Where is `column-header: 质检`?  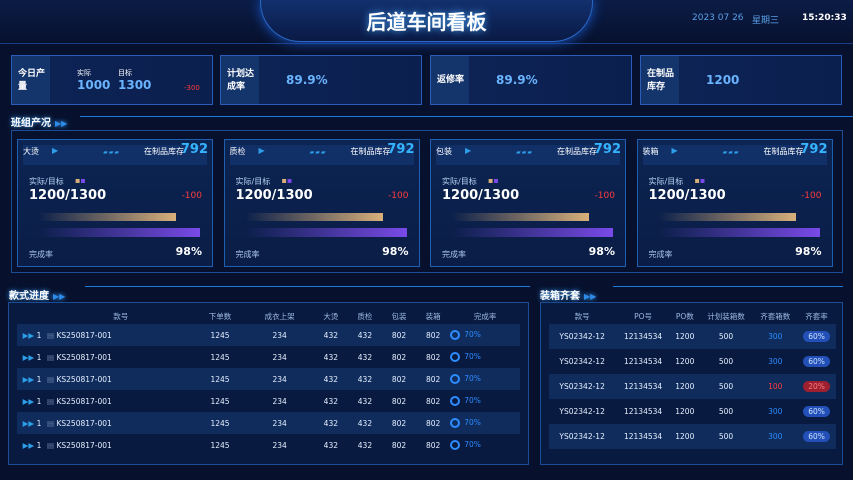
column-header: 质检 is located at coordinates (365, 316).